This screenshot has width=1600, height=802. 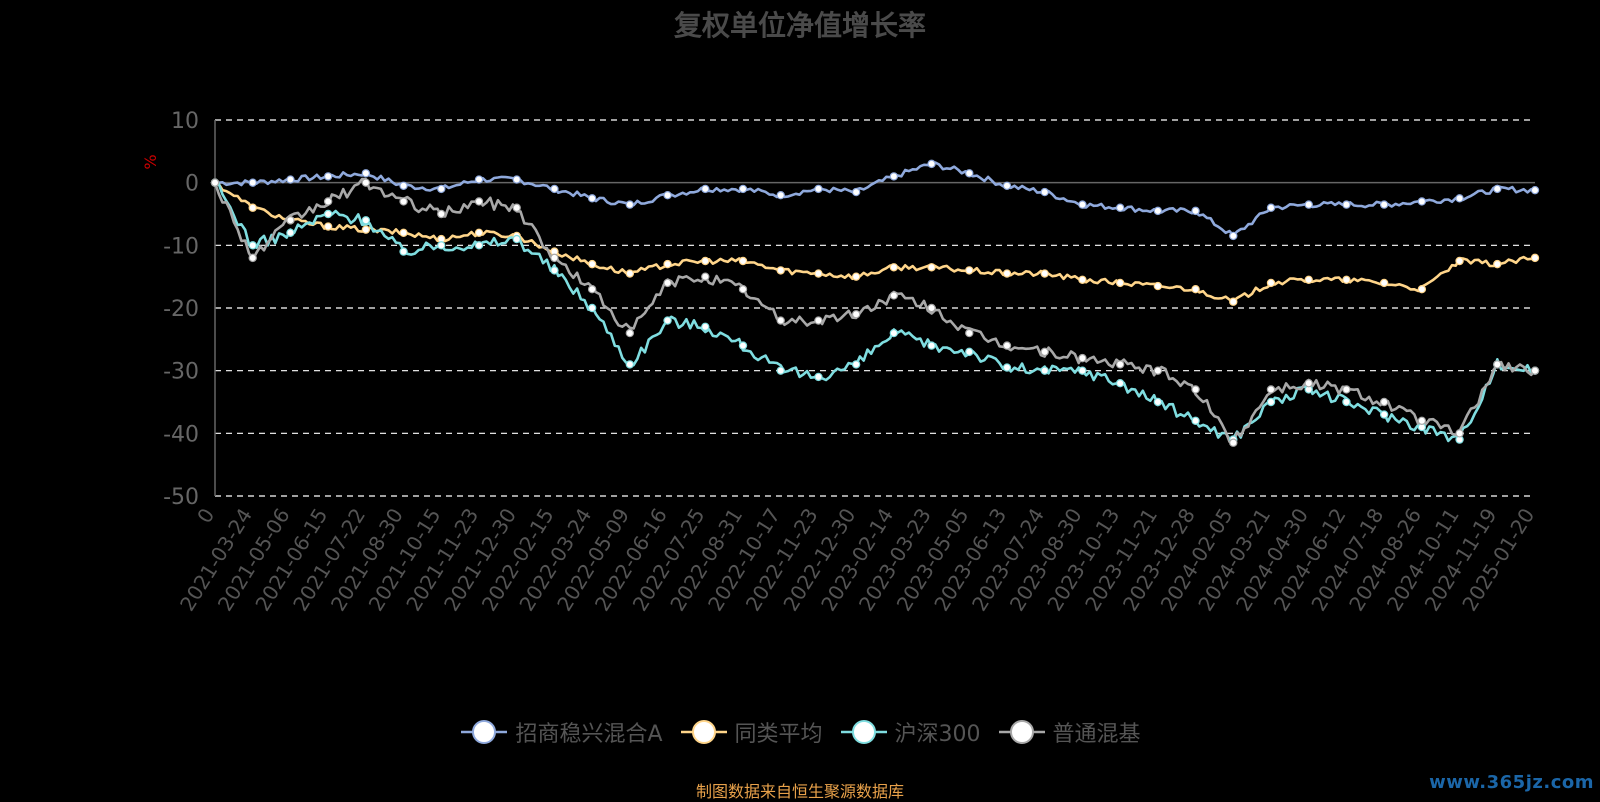 I want to click on chart-title: 复权单位净值增长率, so click(x=799, y=25).